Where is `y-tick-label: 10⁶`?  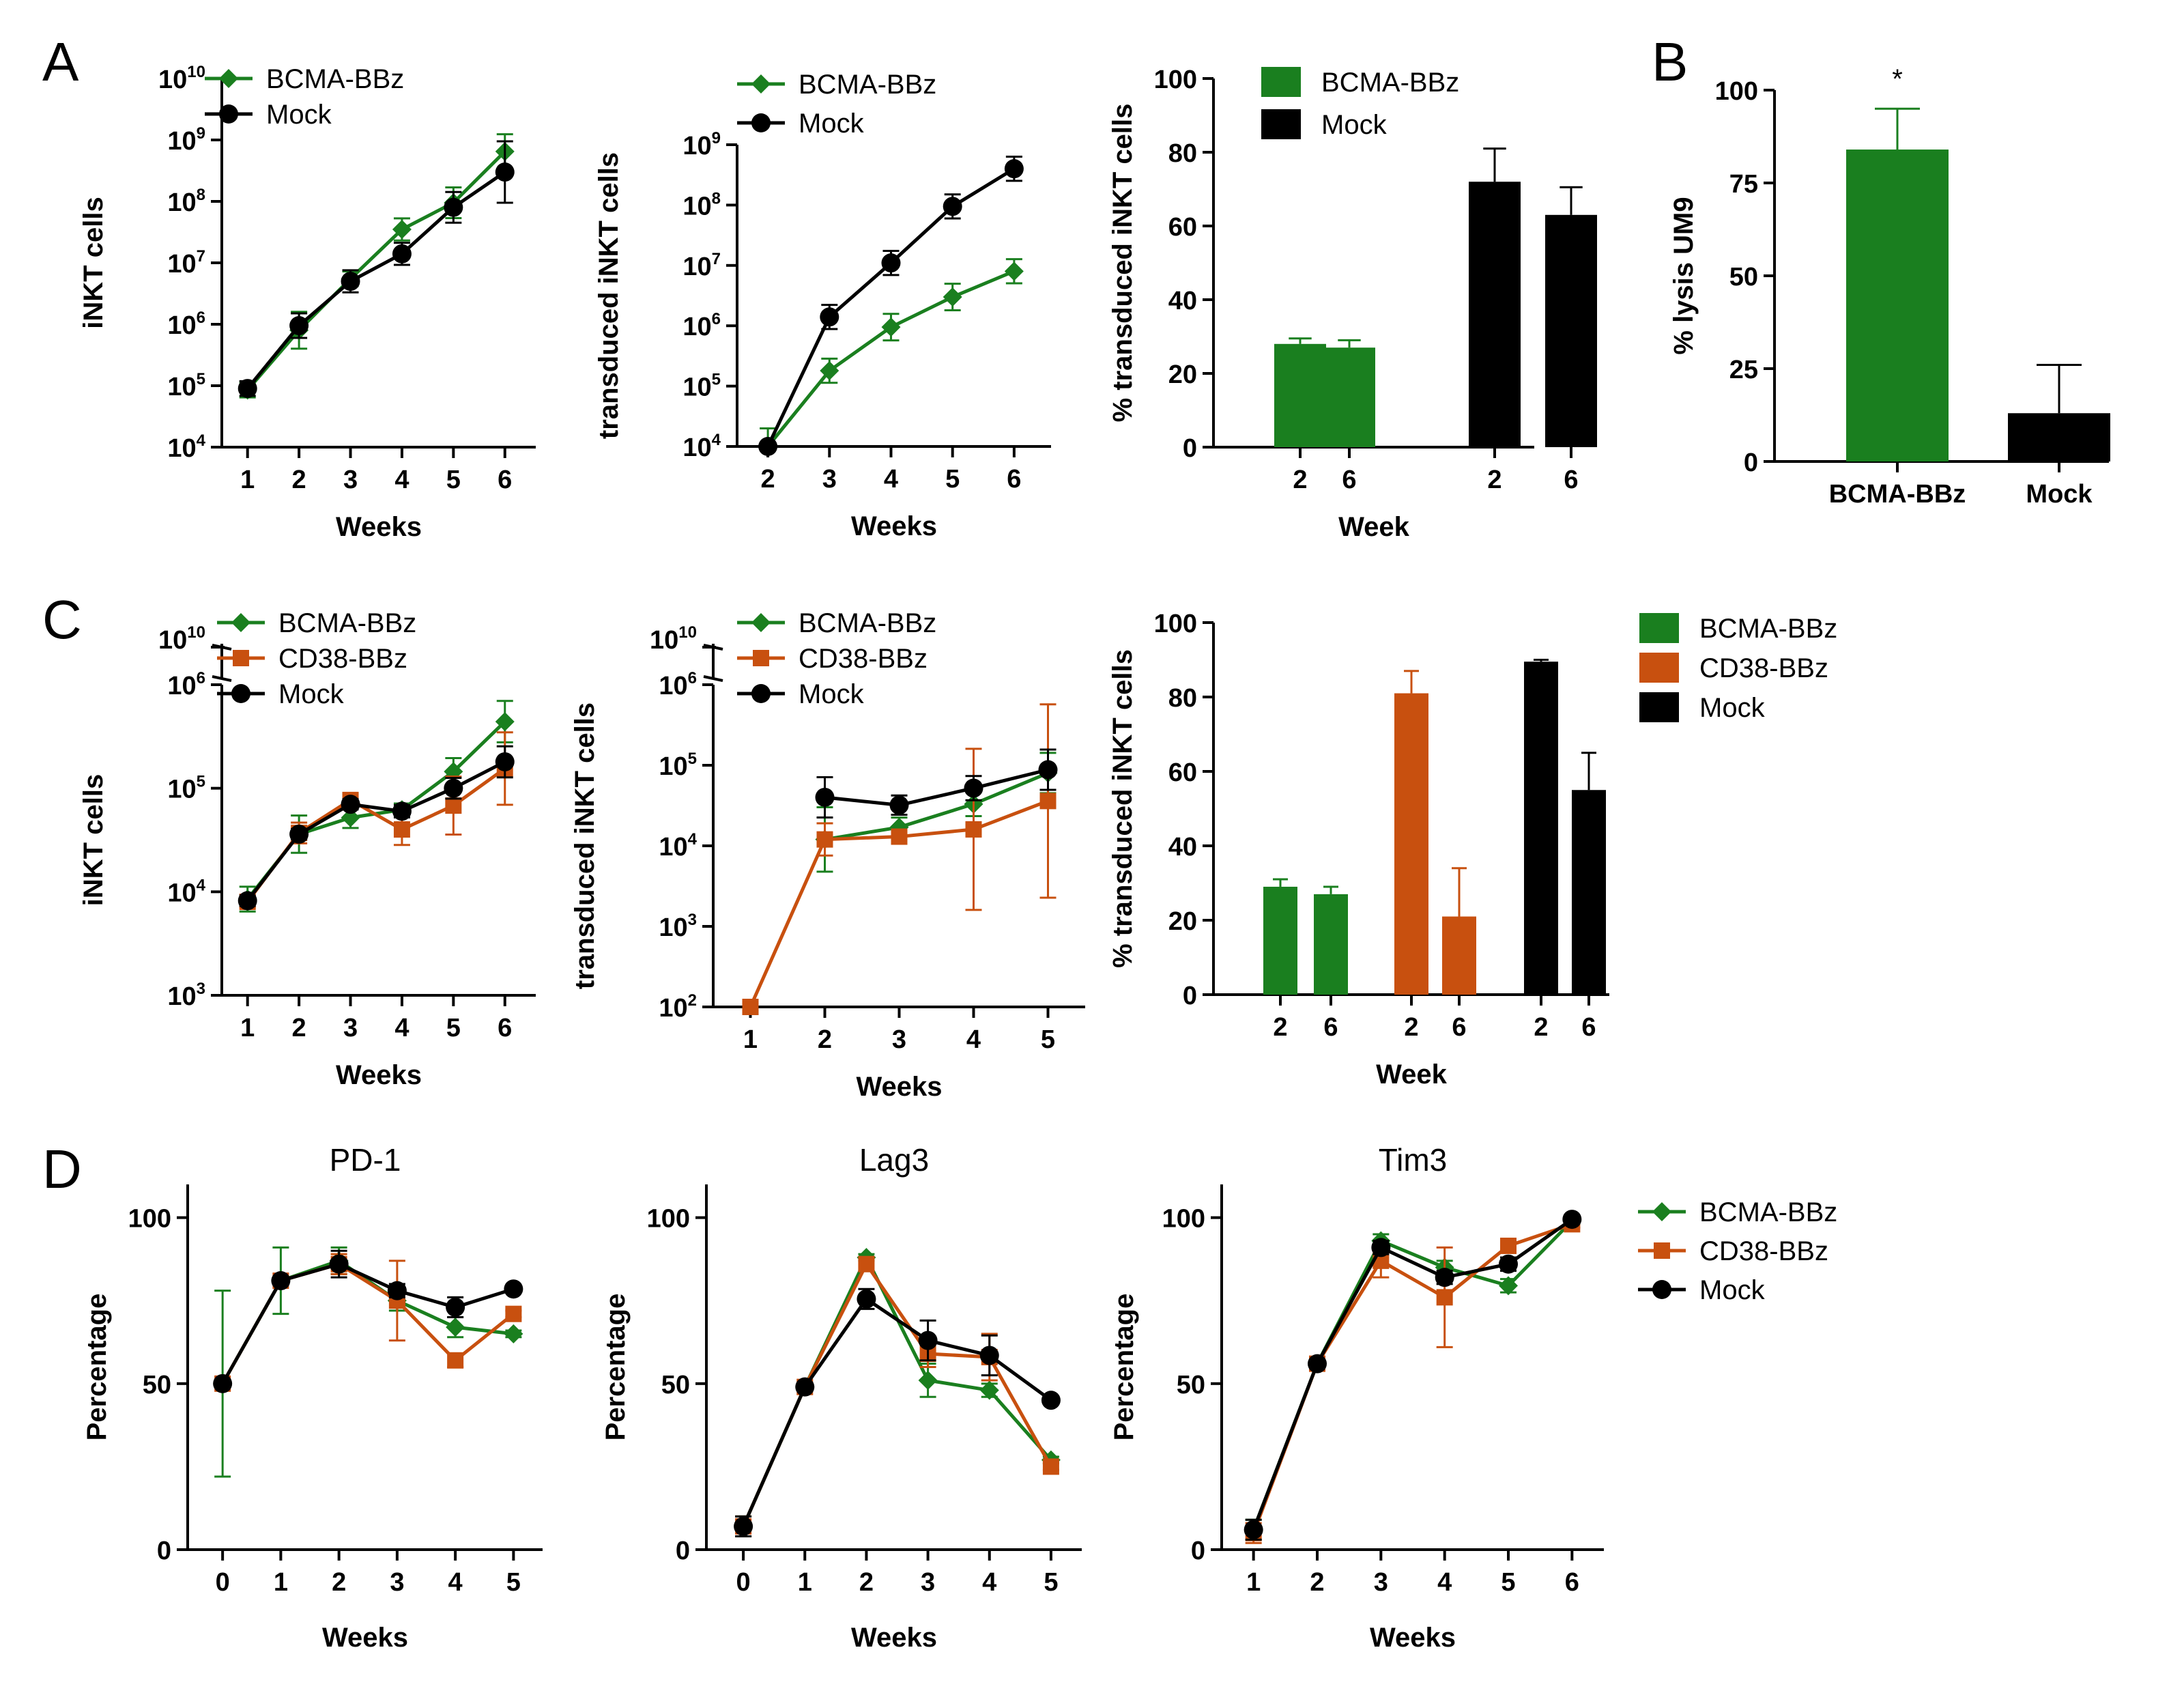
y-tick-label: 10⁶ is located at coordinates (678, 684).